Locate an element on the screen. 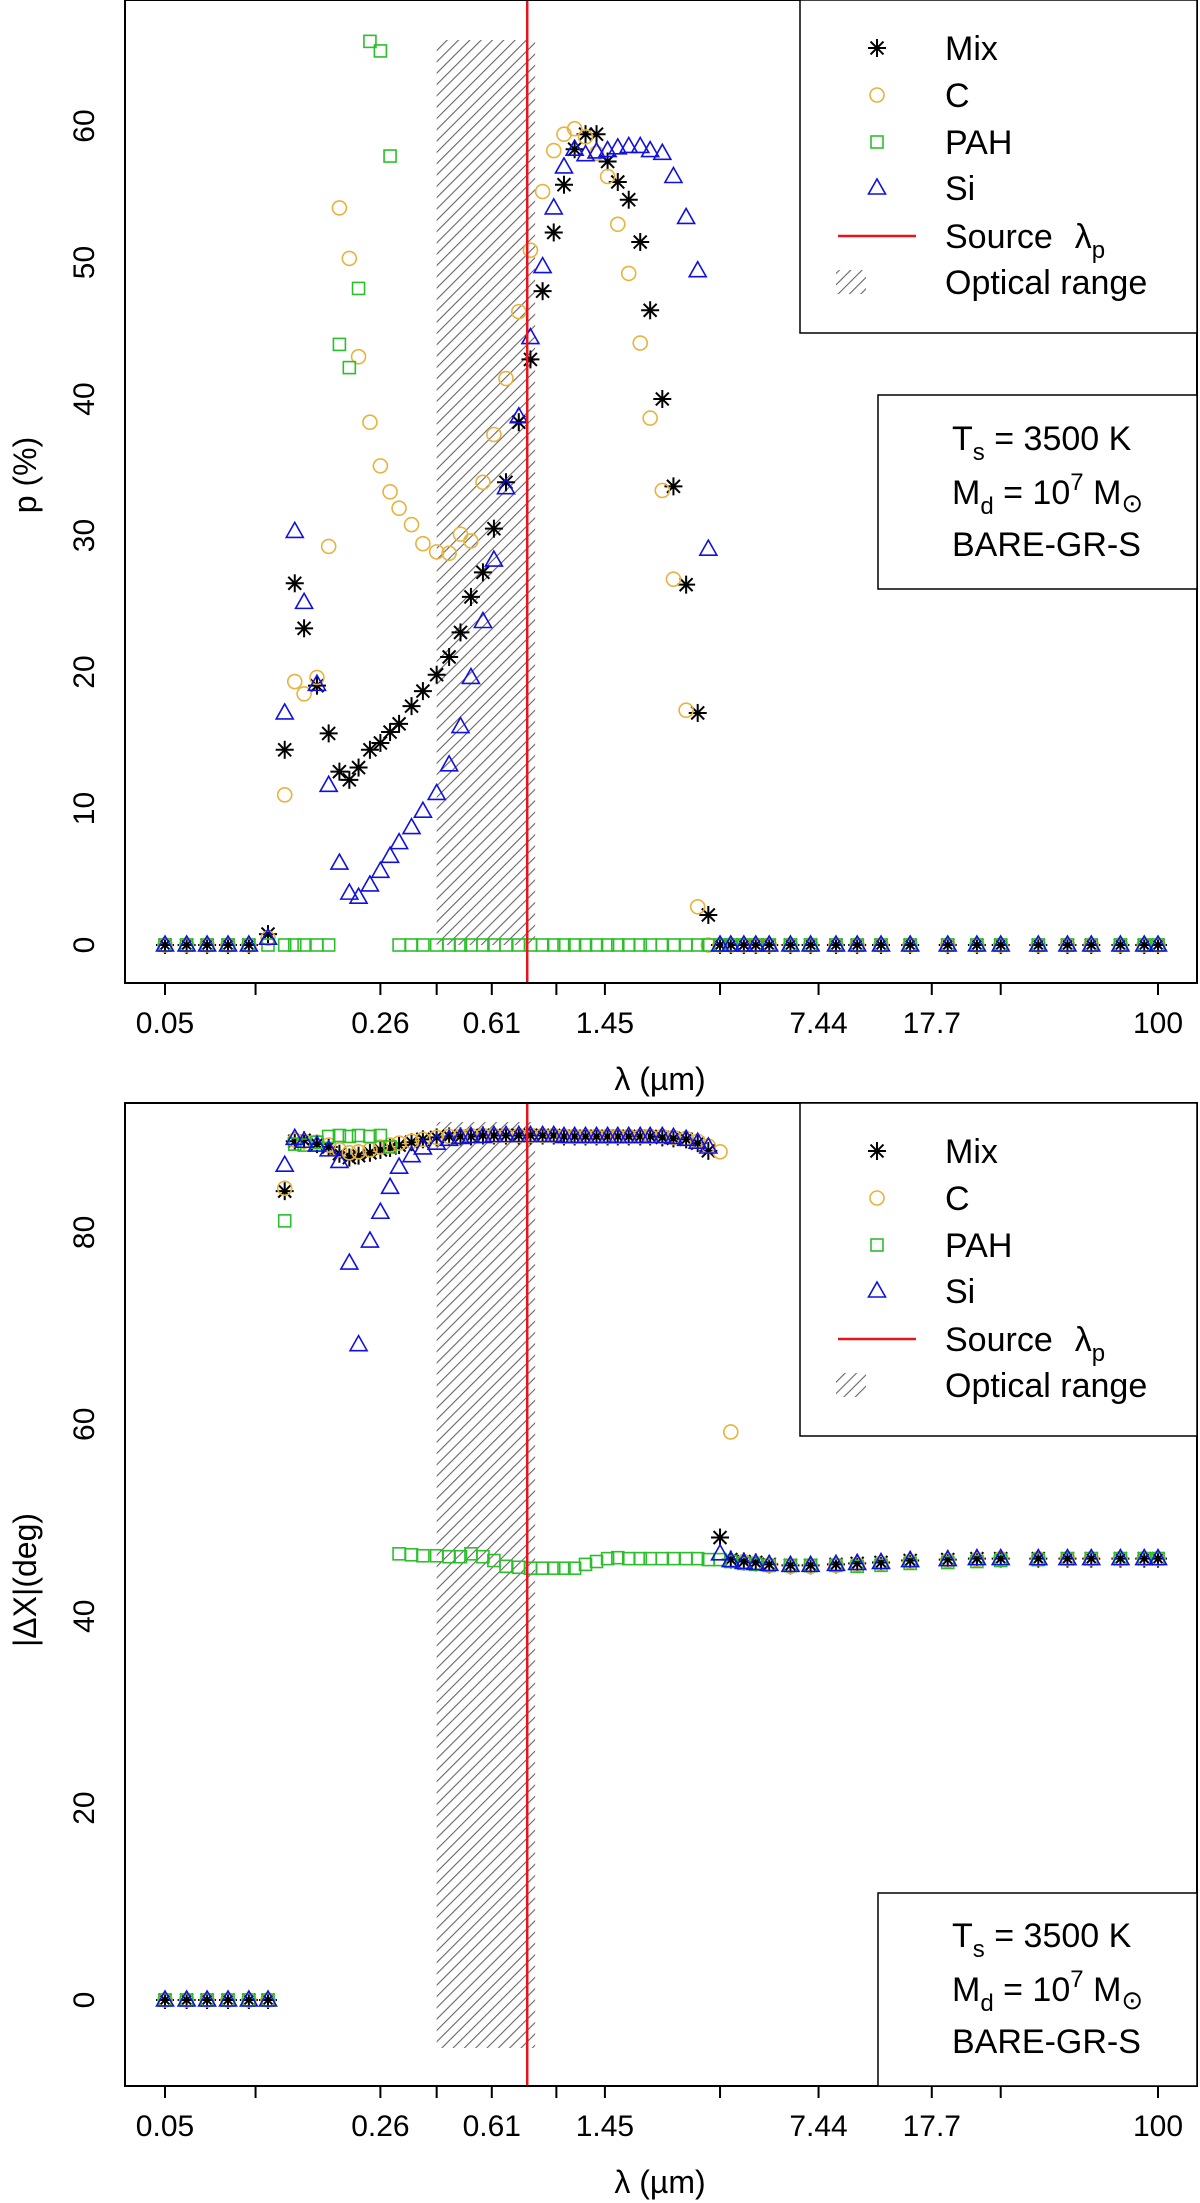  legend-source-symbol: λ is located at coordinates (1083, 237).